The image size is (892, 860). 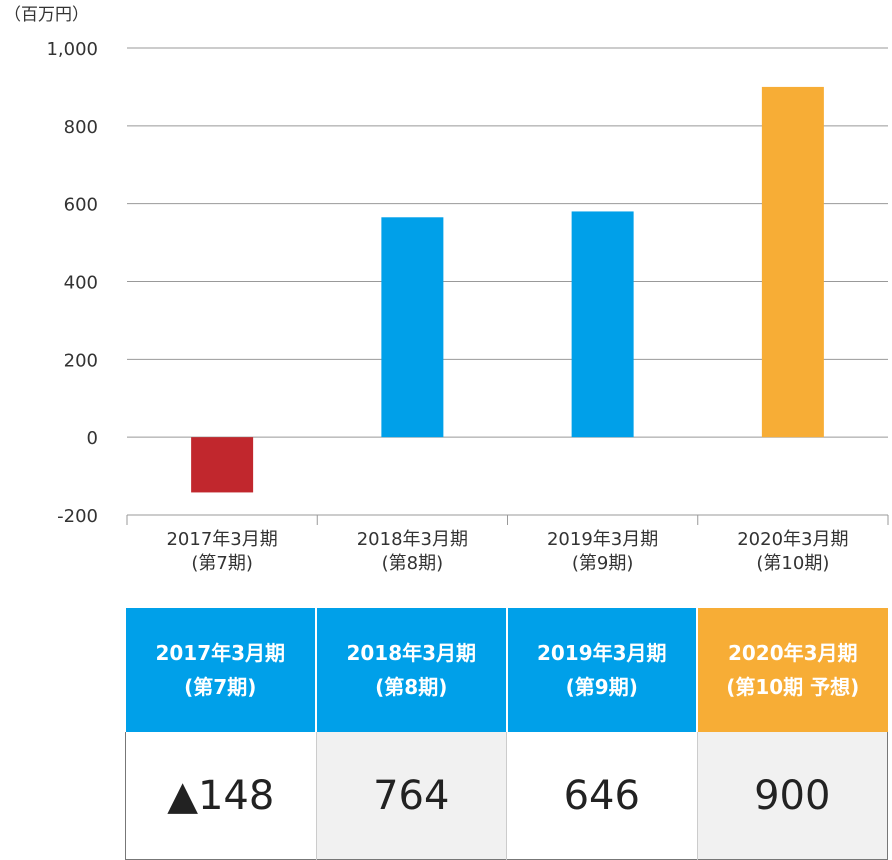 What do you see at coordinates (412, 551) in the screenshot?
I see `x-tick-label: 2018年3月期(第8期)` at bounding box center [412, 551].